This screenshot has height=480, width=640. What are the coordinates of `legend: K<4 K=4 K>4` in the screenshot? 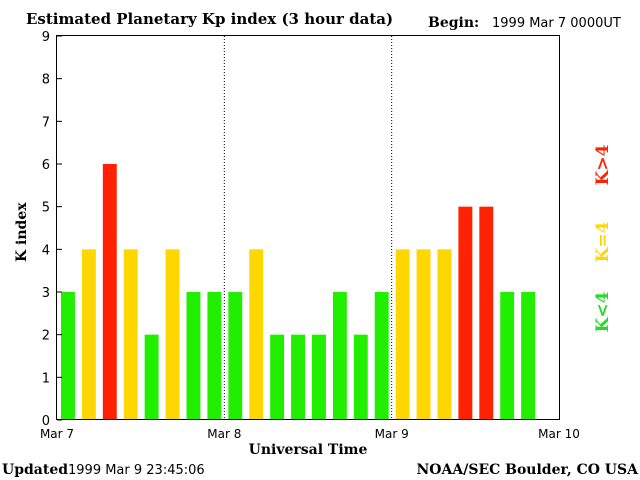 It's located at (603, 238).